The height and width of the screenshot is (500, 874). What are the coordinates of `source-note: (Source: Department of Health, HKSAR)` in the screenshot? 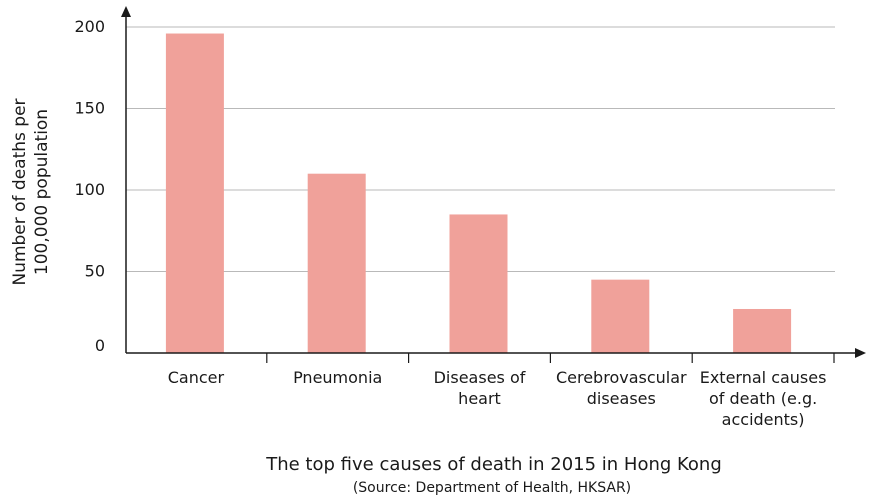 It's located at (492, 488).